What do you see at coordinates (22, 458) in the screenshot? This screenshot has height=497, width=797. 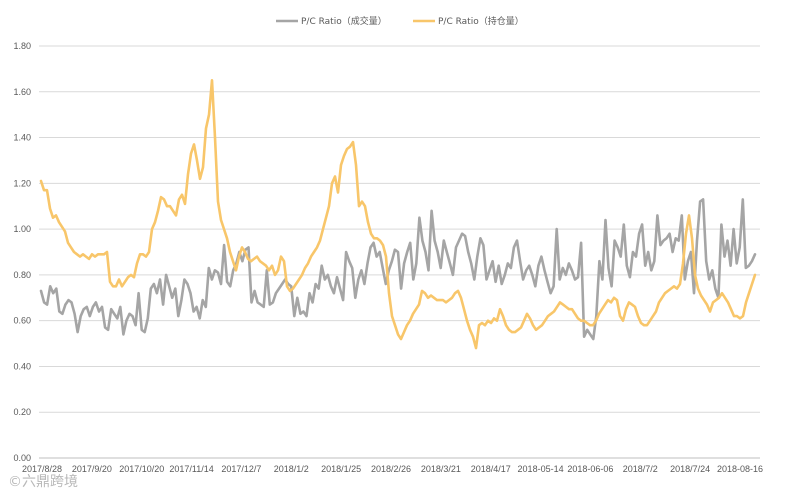 I see `y-tick-label: 0.00` at bounding box center [22, 458].